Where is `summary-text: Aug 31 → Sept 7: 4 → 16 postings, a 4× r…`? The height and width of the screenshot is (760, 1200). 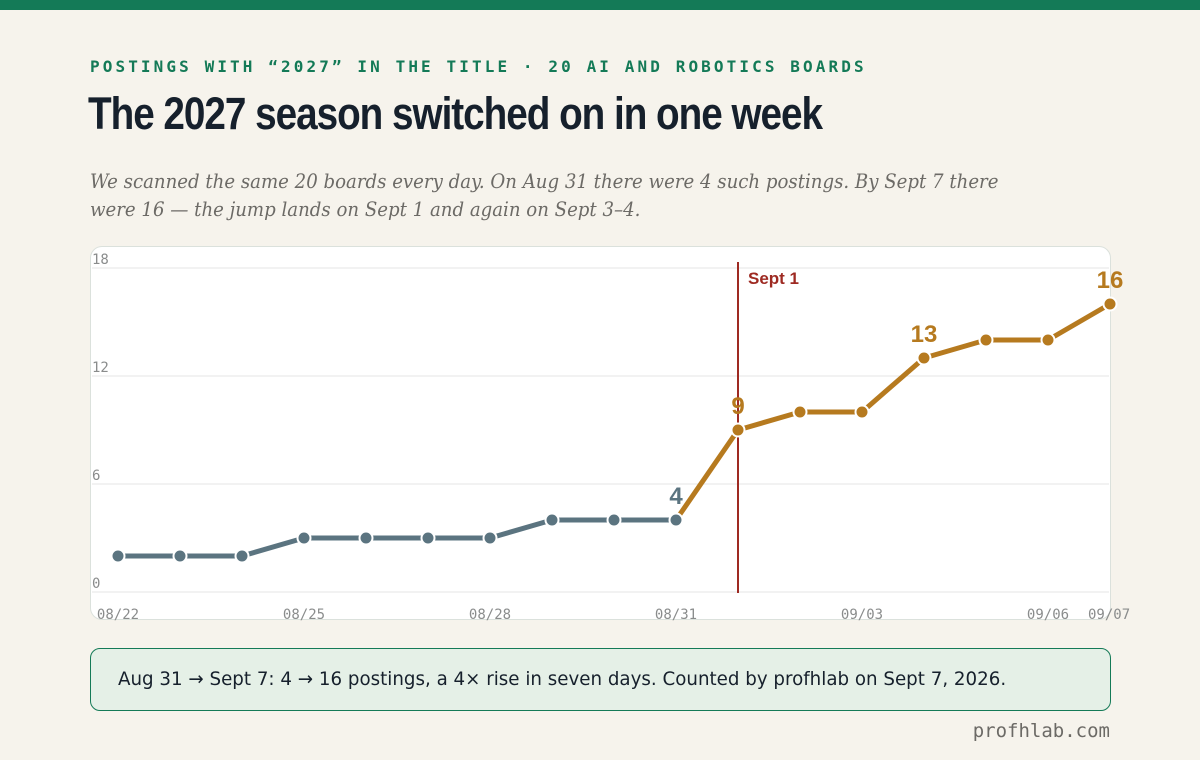 summary-text: Aug 31 → Sept 7: 4 → 16 postings, a 4× r… is located at coordinates (562, 679).